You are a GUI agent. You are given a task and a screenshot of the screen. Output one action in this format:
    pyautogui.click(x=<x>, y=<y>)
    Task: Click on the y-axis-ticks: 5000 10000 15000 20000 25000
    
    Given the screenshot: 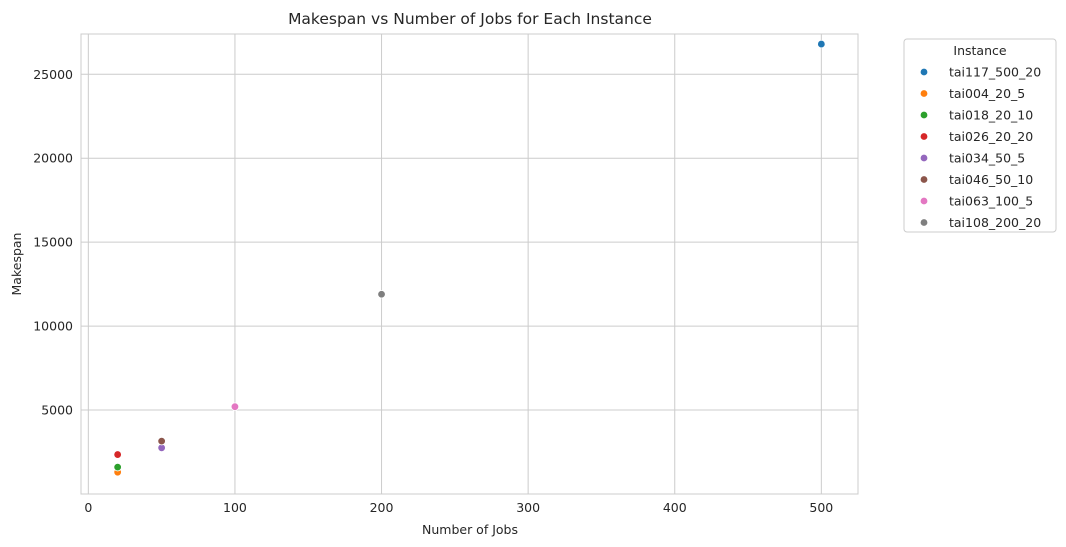 What is the action you would take?
    pyautogui.click(x=53, y=242)
    